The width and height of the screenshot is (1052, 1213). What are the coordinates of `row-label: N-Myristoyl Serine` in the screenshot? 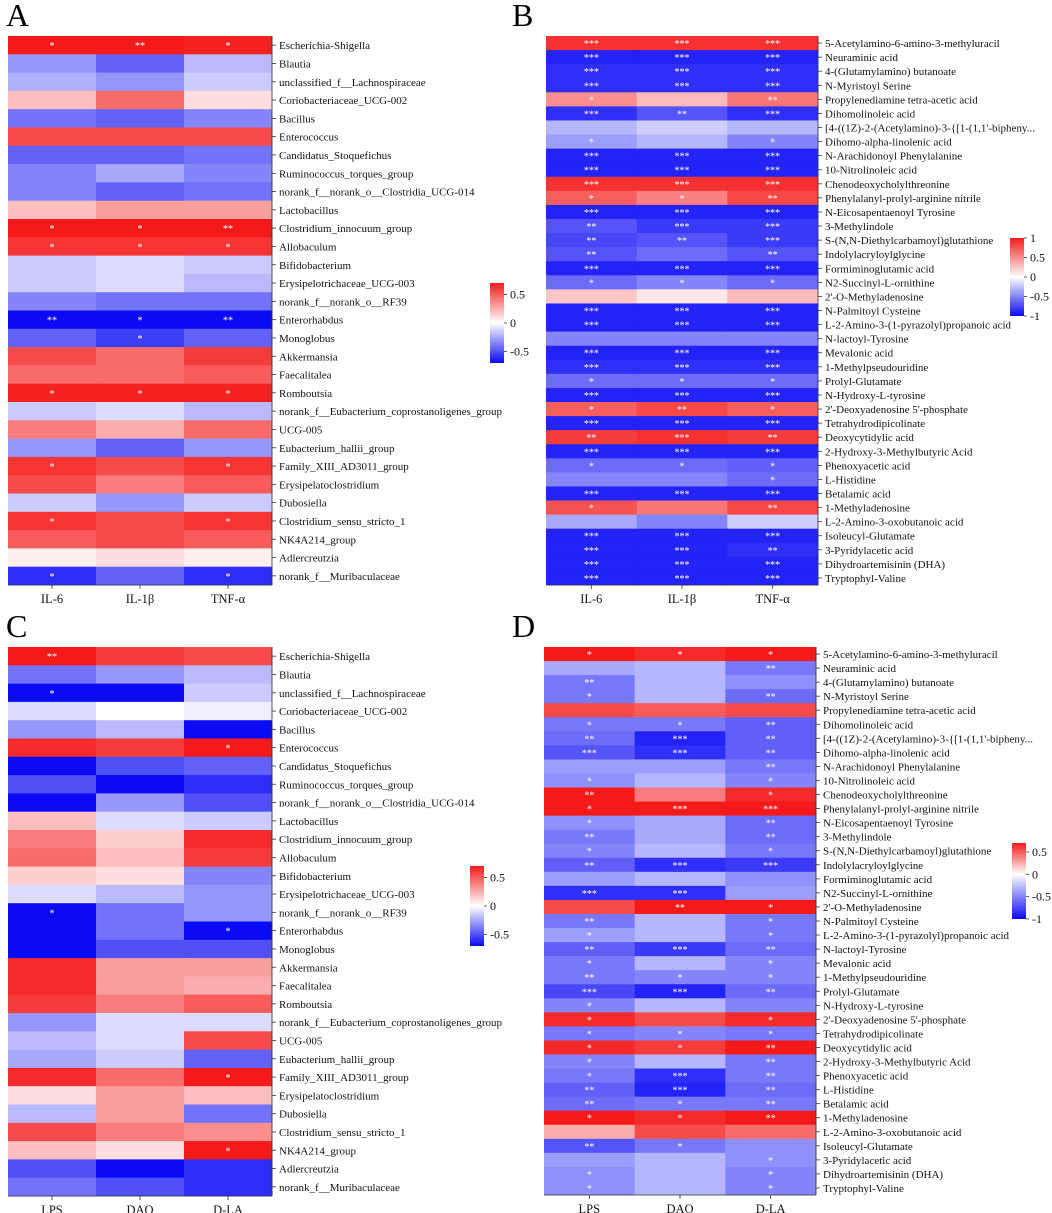 It's located at (866, 697).